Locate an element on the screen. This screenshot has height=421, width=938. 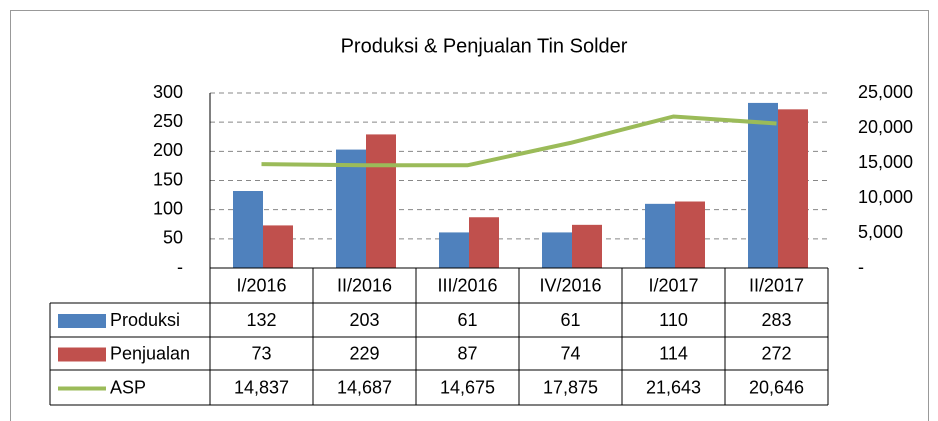
y-tick-label: 100 is located at coordinates (168, 208).